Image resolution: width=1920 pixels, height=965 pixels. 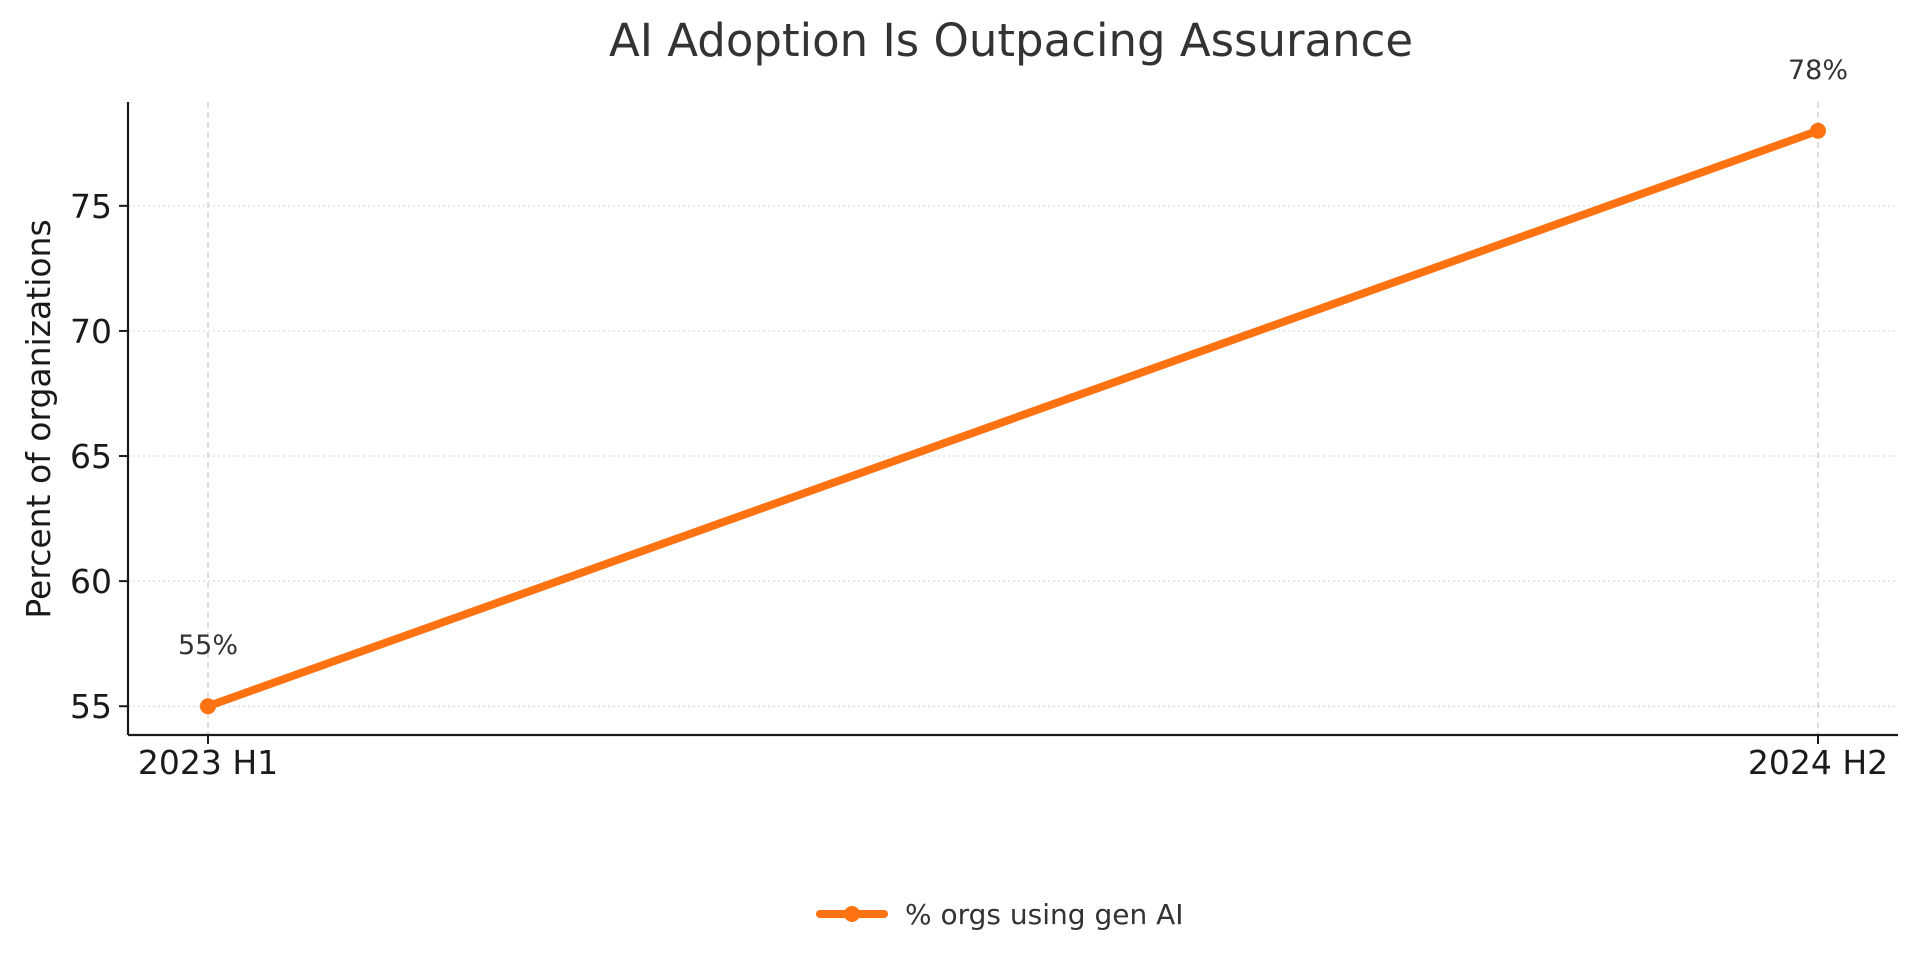 What do you see at coordinates (1818, 762) in the screenshot?
I see `x-tick-label: 2024 H2` at bounding box center [1818, 762].